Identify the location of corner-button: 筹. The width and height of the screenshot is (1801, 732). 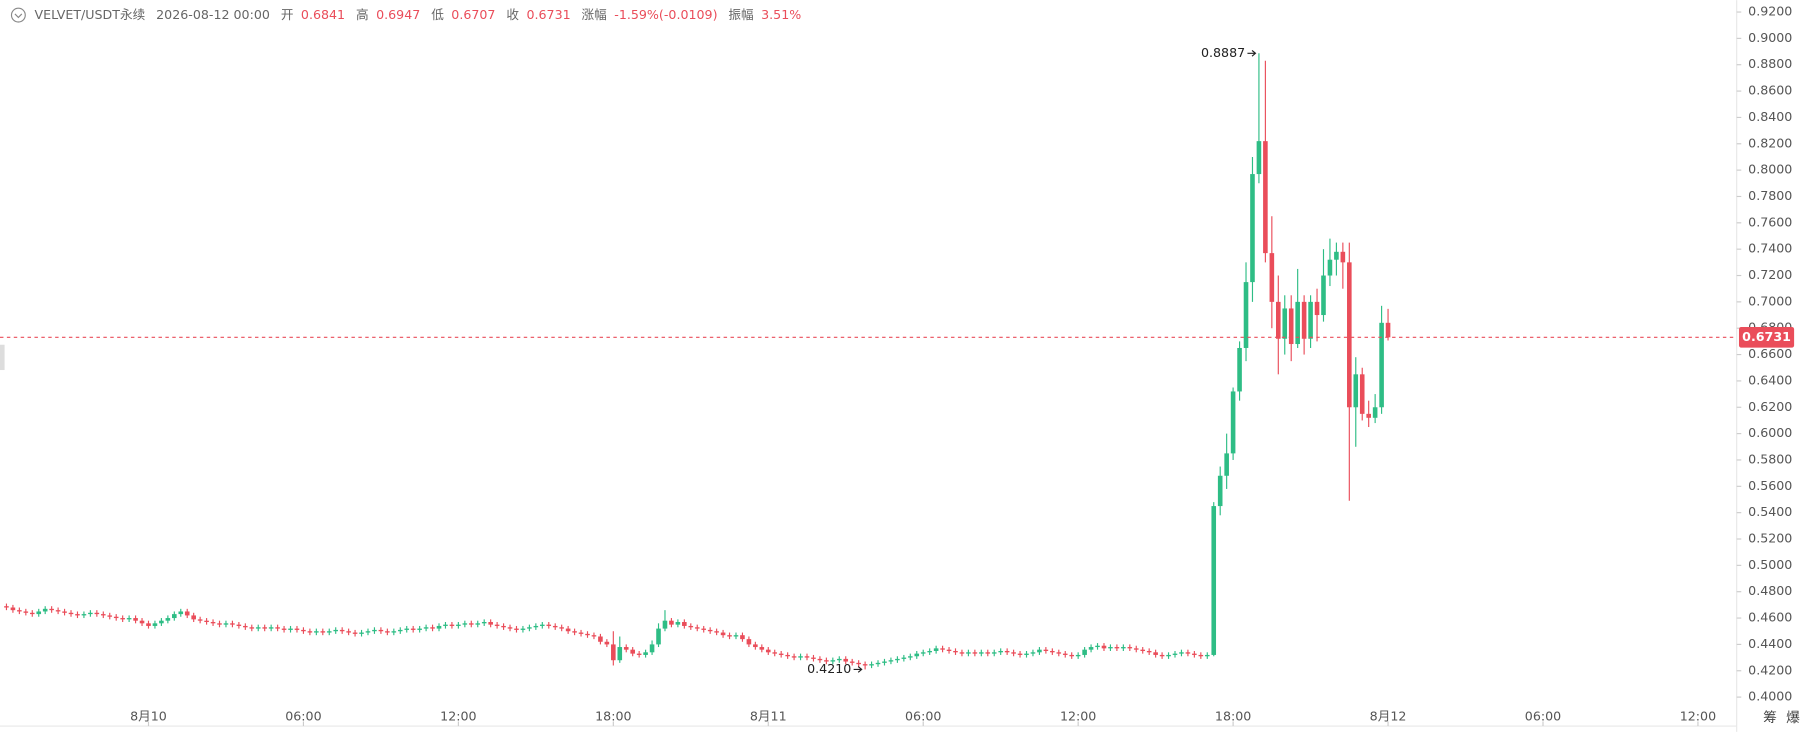
(1770, 717).